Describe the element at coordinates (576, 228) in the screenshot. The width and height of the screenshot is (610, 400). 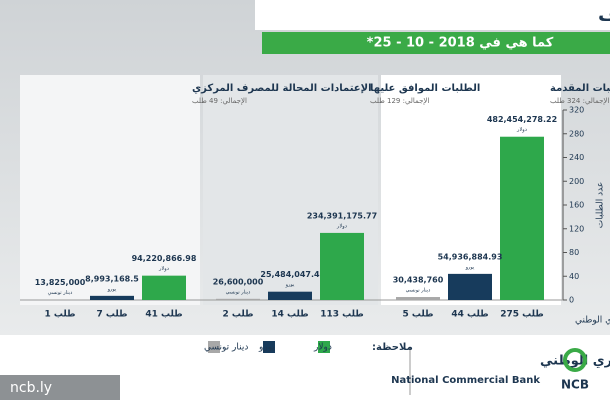
I see `y-tick-label: 120` at that location.